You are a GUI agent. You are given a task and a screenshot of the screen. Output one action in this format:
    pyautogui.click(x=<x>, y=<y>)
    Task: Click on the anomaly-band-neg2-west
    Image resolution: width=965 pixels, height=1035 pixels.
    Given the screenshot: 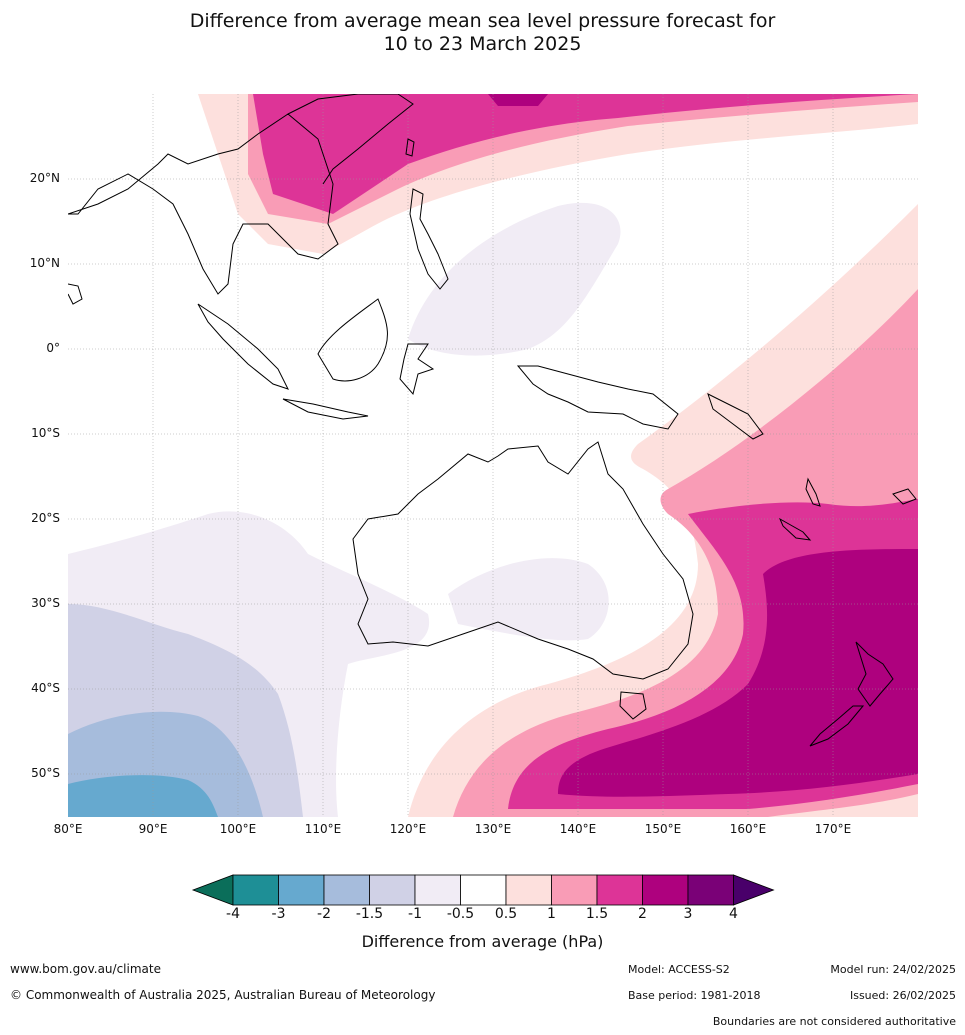 What is the action you would take?
    pyautogui.click(x=143, y=796)
    